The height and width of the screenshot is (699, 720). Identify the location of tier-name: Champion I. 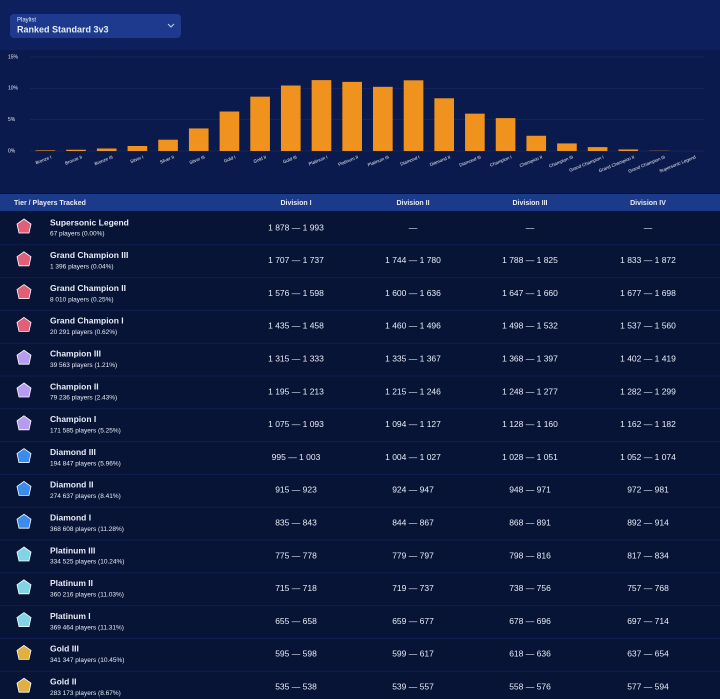
(73, 419).